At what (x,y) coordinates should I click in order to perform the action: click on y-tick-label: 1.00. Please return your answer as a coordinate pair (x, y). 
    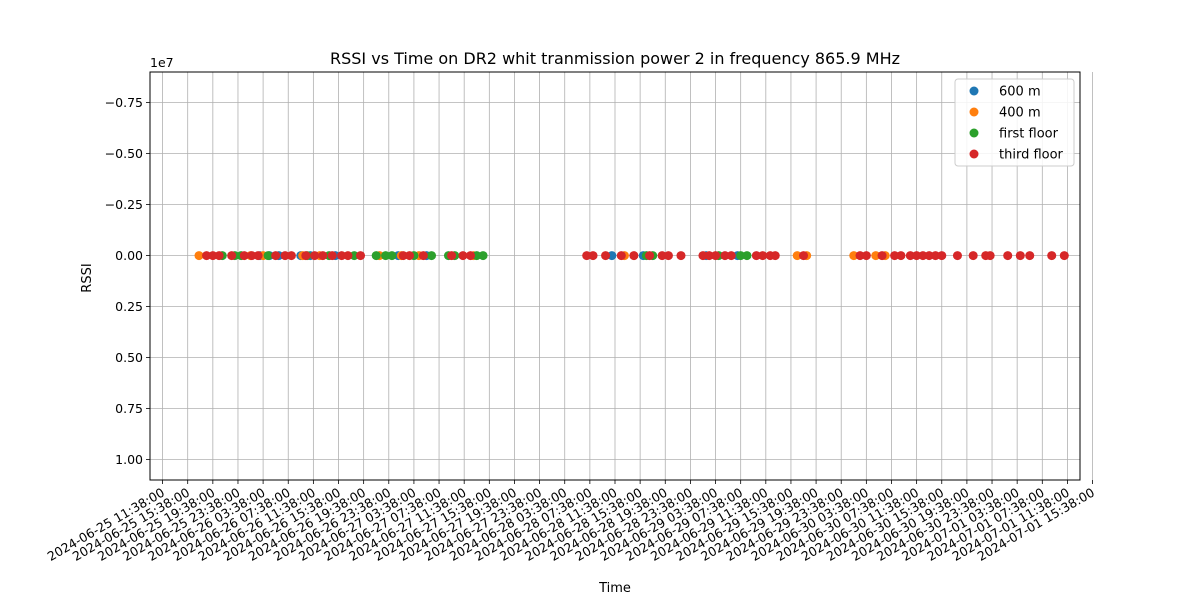
    Looking at the image, I should click on (129, 459).